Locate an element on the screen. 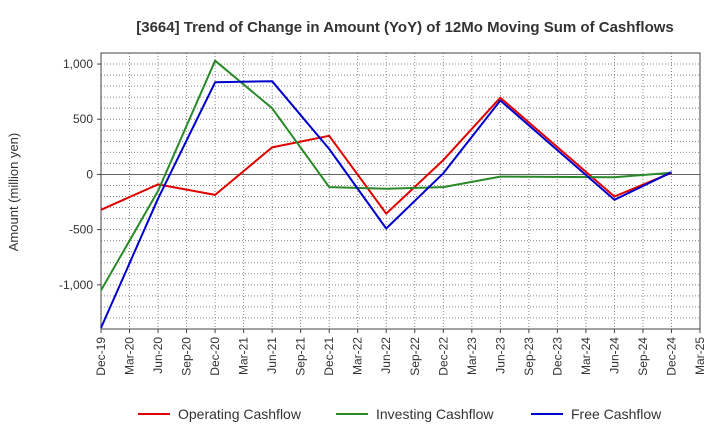 The image size is (720, 440). y-tick-label: 1,000 is located at coordinates (78, 64).